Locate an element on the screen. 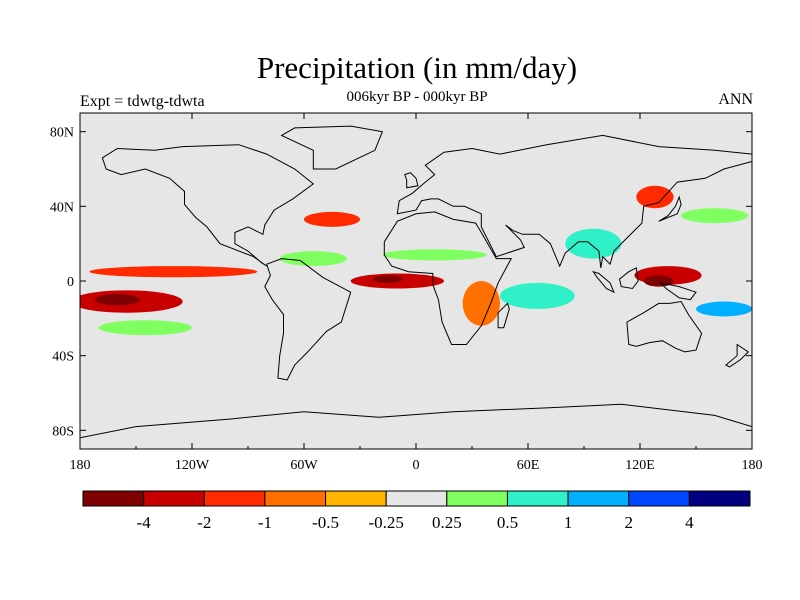 This screenshot has height=600, width=800. season-label: ANN is located at coordinates (735, 99).